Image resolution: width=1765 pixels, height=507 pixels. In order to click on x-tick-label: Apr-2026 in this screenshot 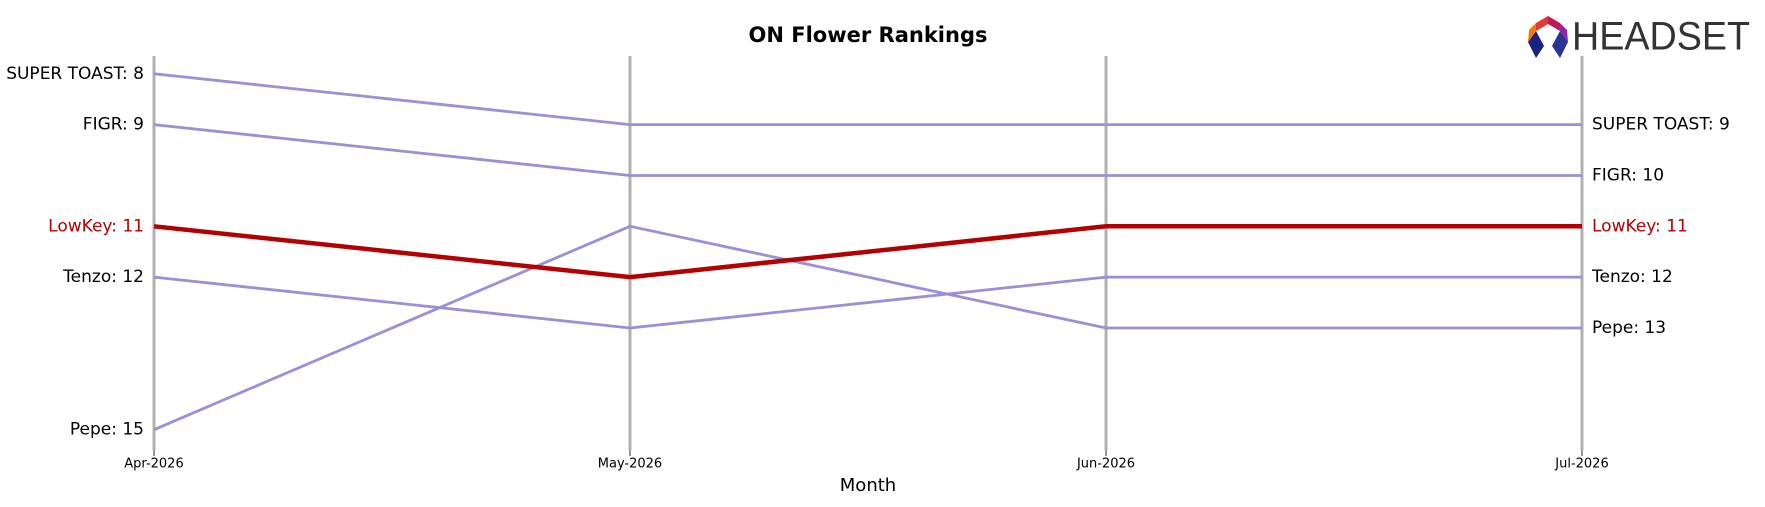, I will do `click(153, 464)`.